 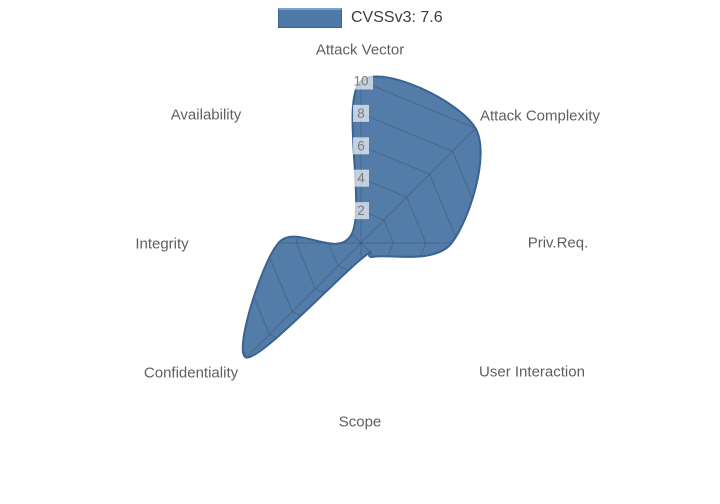 I want to click on legend: CVSSv3: 7.6, so click(x=360, y=18).